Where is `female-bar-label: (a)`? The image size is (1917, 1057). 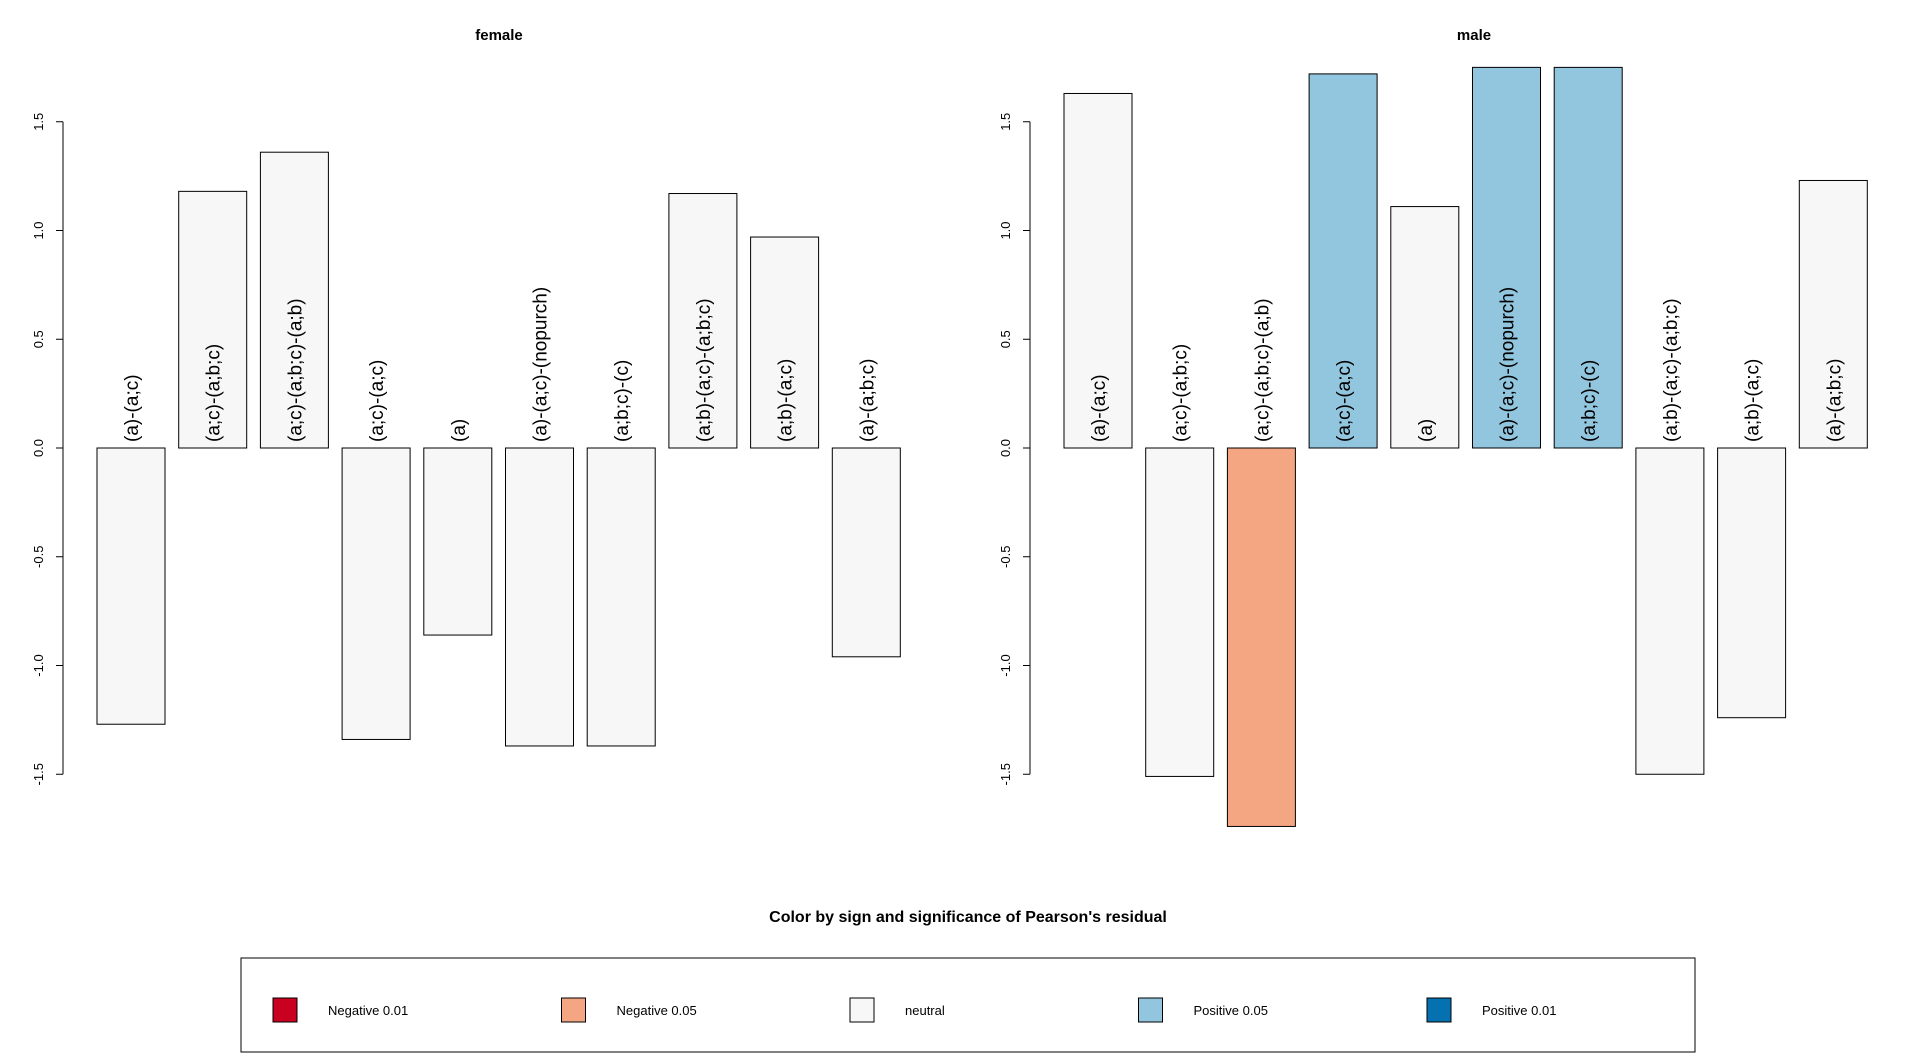 female-bar-label: (a) is located at coordinates (459, 430).